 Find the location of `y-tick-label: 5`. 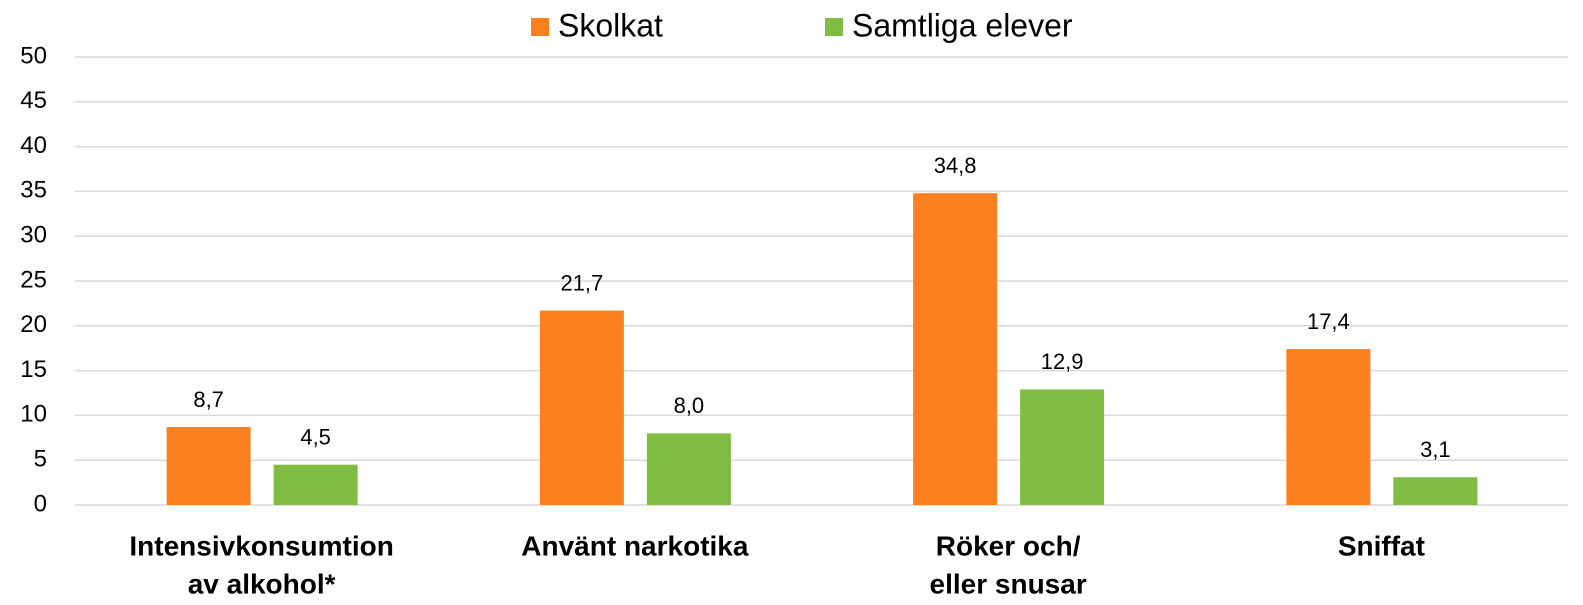

y-tick-label: 5 is located at coordinates (40, 459).